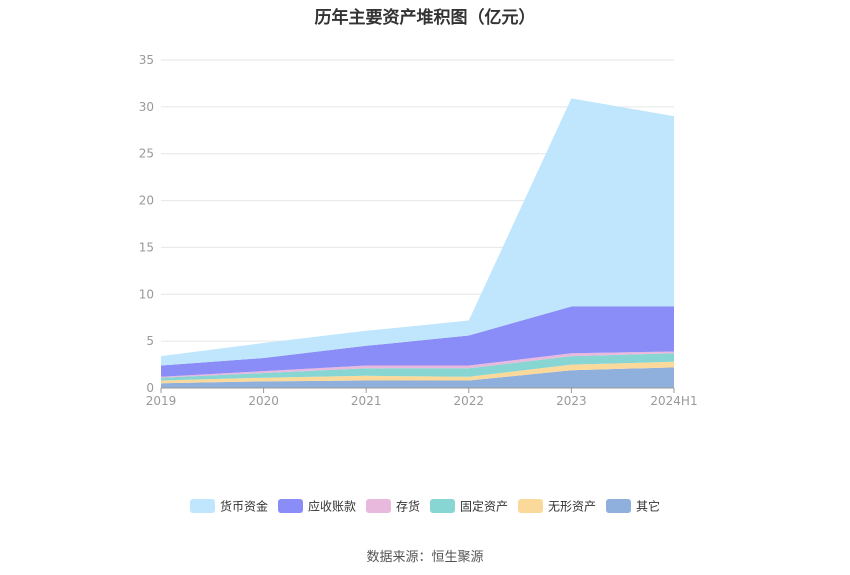 This screenshot has width=850, height=575. I want to click on x-tick-label: 2022, so click(469, 401).